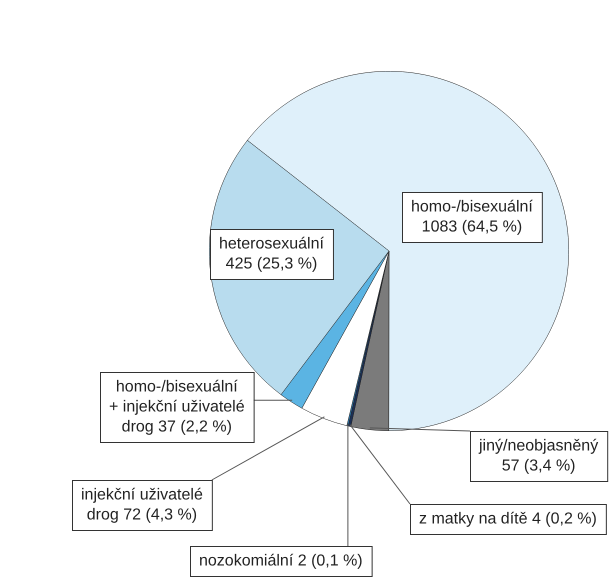  Describe the element at coordinates (472, 207) in the screenshot. I see `slice-label: homo-/bisexuální` at that location.